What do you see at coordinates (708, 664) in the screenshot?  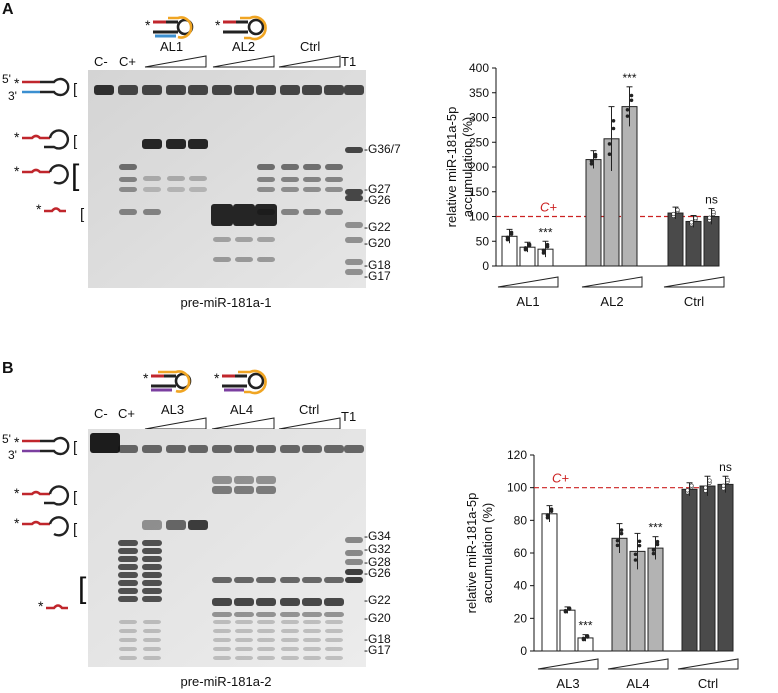 I see `chart-b-wedge-ctrl` at bounding box center [708, 664].